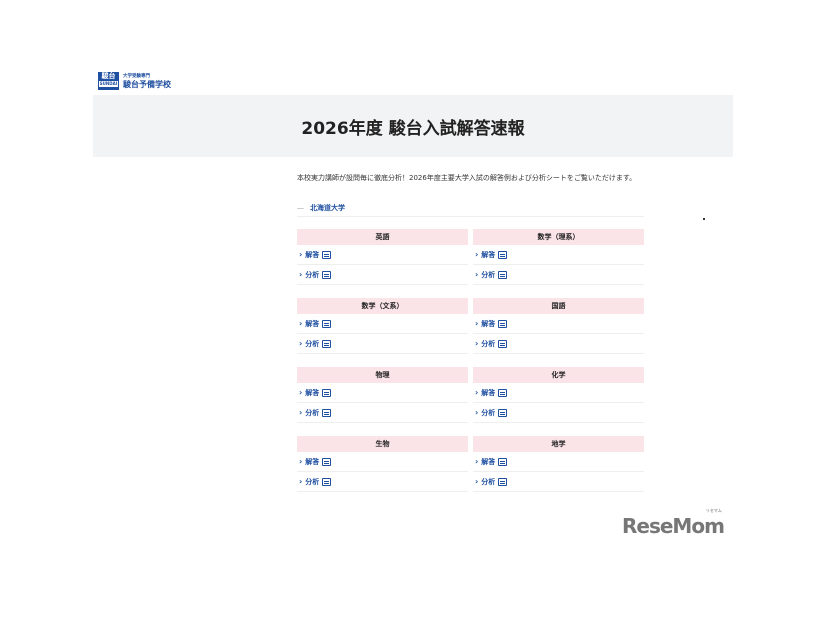 The image size is (826, 620). Describe the element at coordinates (558, 237) in the screenshot. I see `subject-header: 数学（理系）` at that location.